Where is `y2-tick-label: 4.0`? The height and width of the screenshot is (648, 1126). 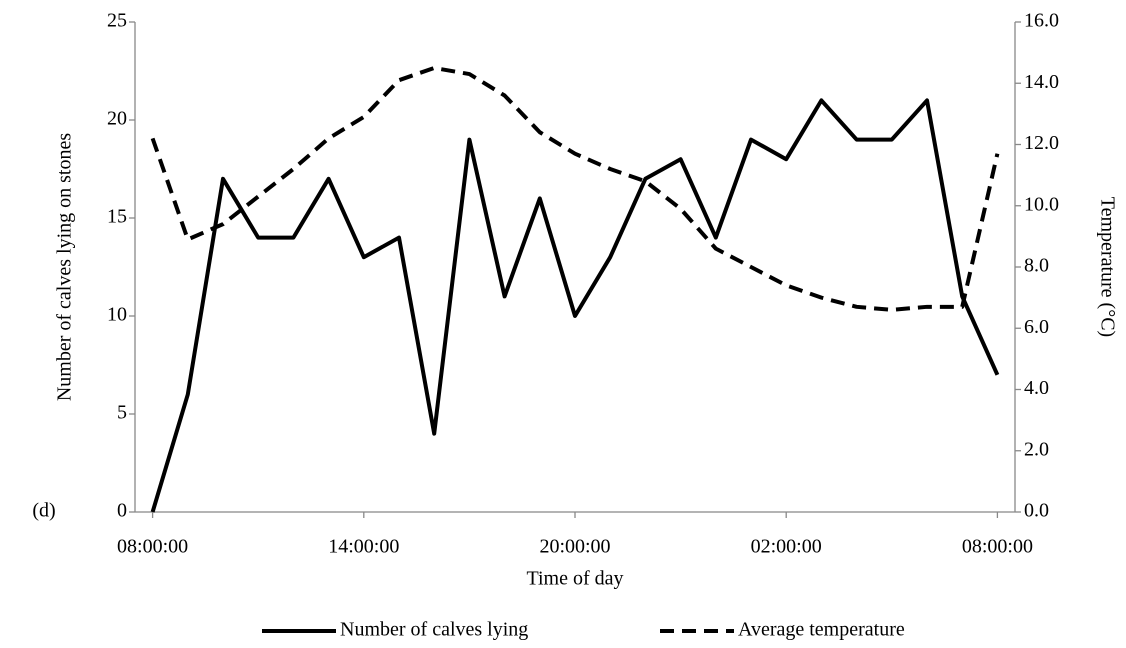
y2-tick-label: 4.0 is located at coordinates (1036, 388).